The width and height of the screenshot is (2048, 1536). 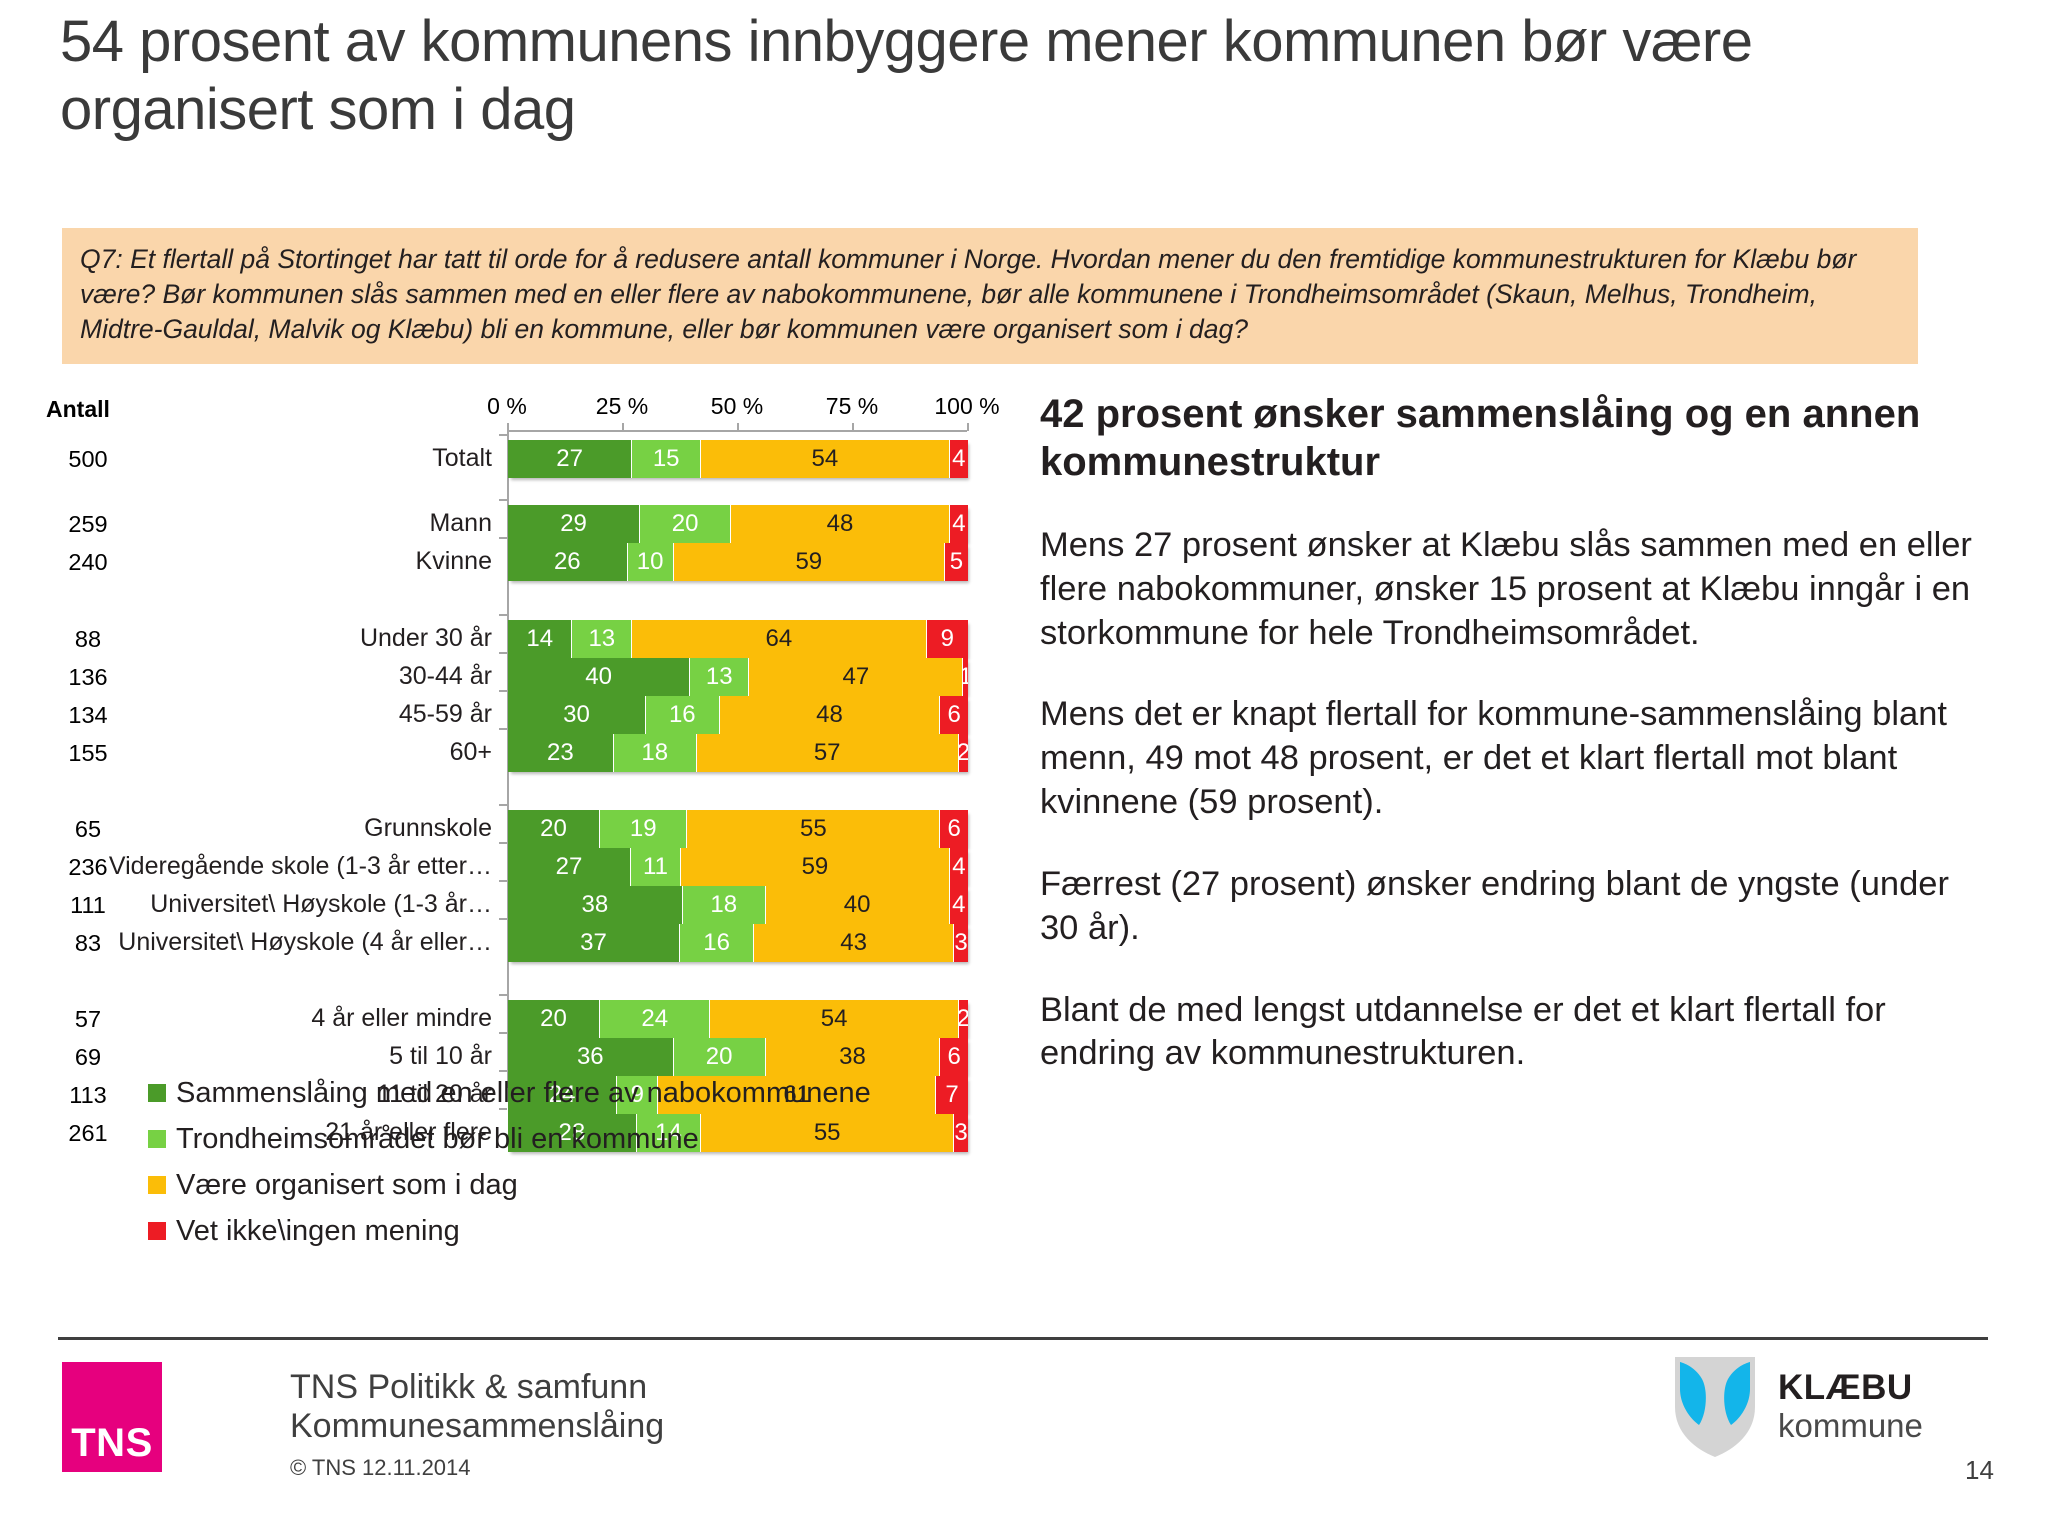 I want to click on row-category-label: 60+, so click(x=470, y=752).